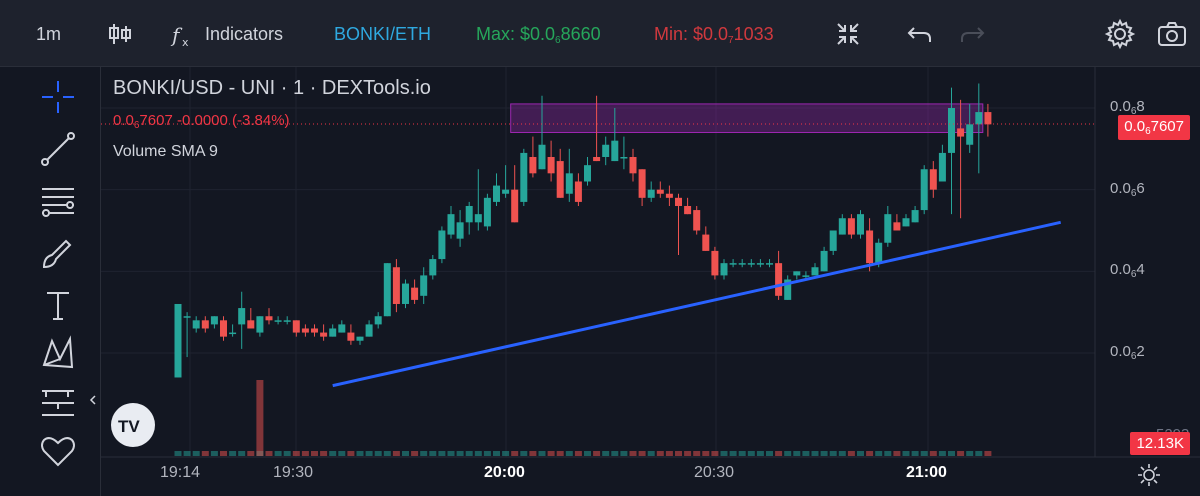 This screenshot has width=1200, height=496. Describe the element at coordinates (753, 34) in the screenshot. I see `min-tail: 1033` at that location.